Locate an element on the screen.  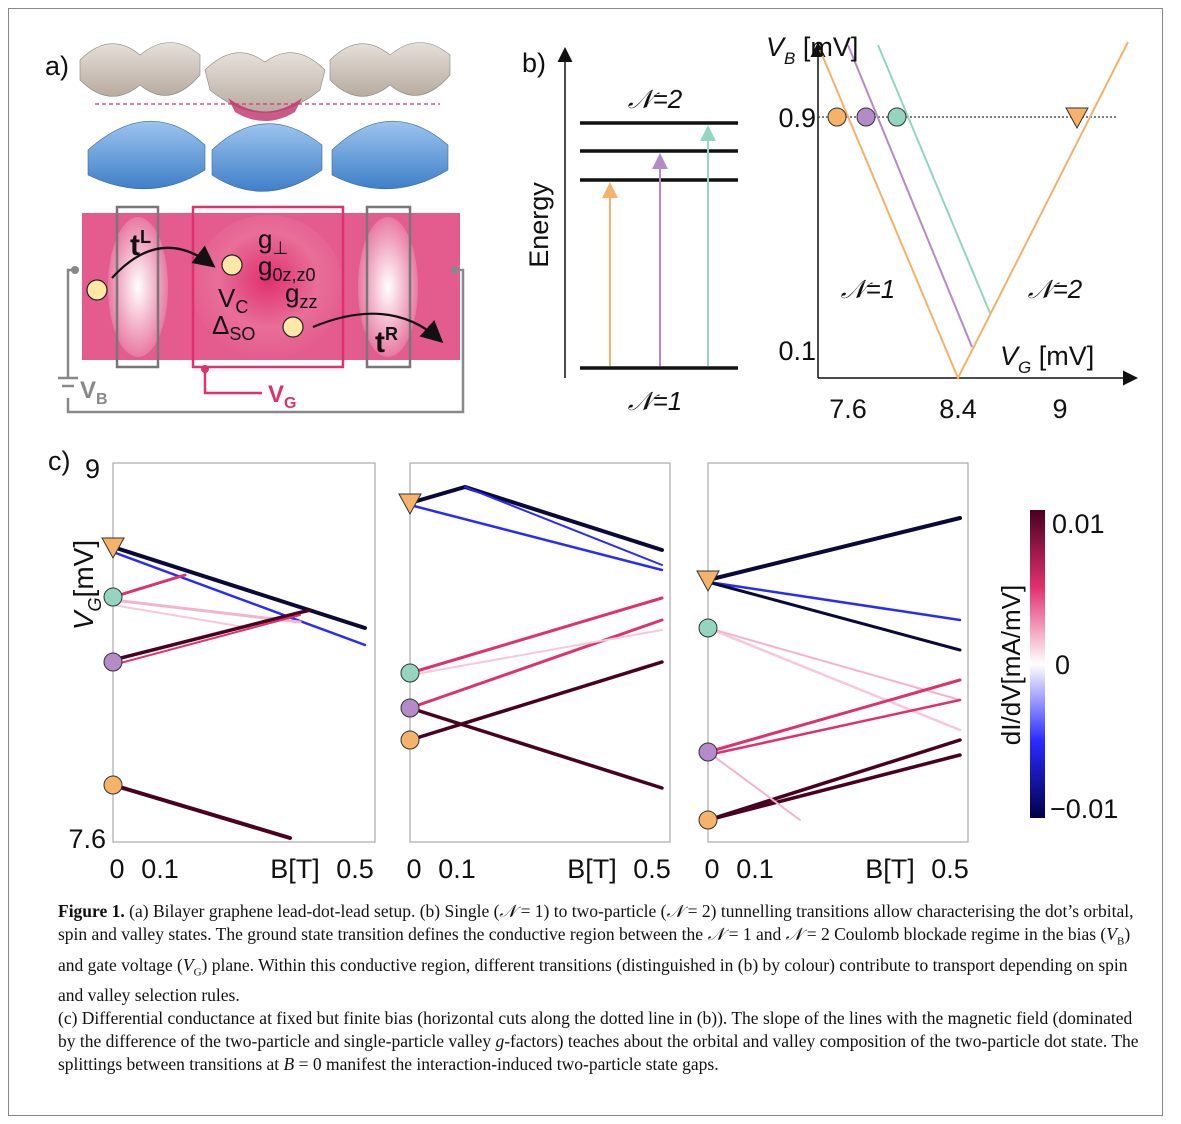
y-tick-label: 9 is located at coordinates (92, 469).